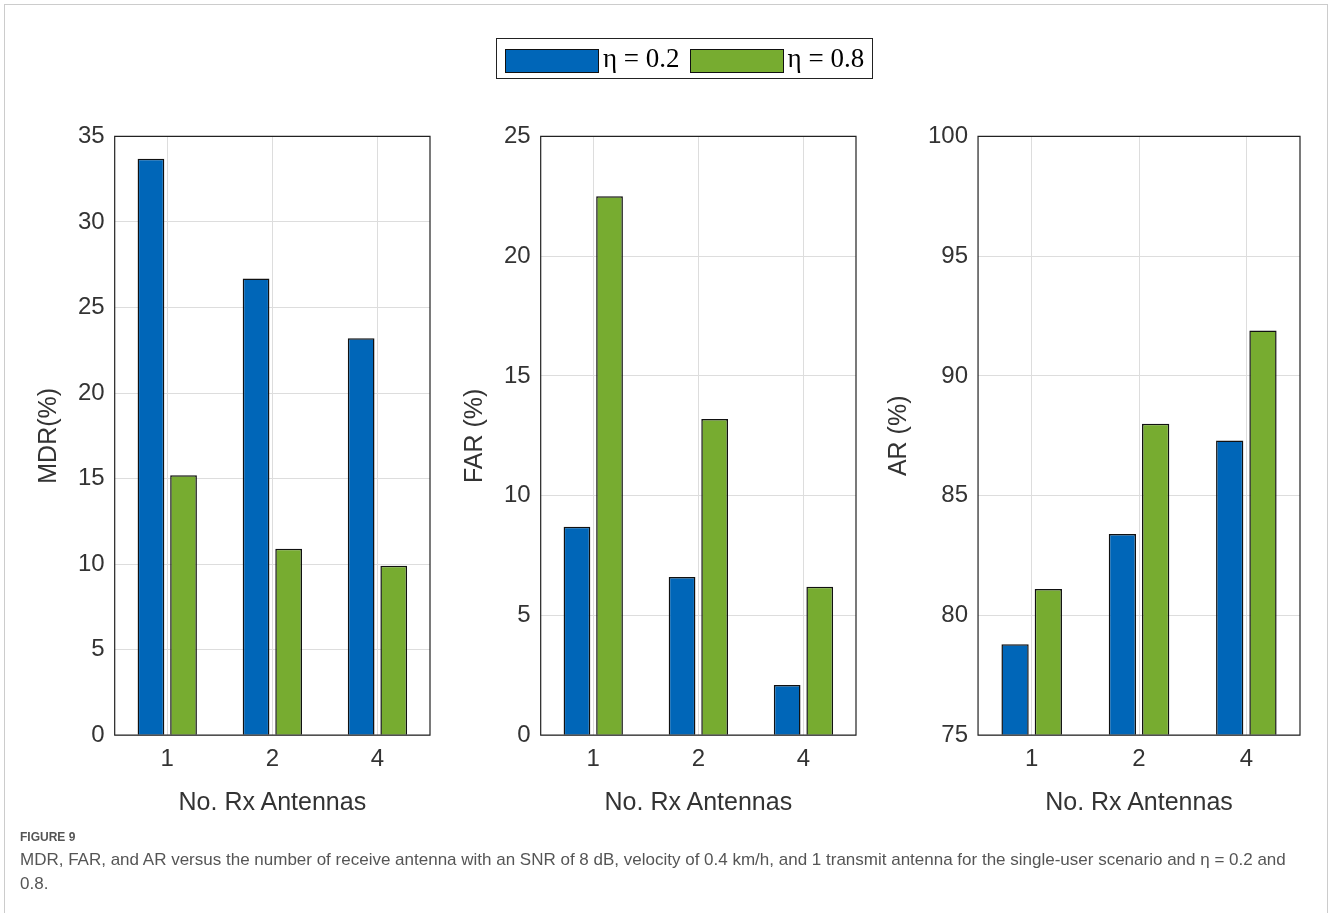 The width and height of the screenshot is (1332, 917). What do you see at coordinates (91, 135) in the screenshot?
I see `y-tick-label: 35` at bounding box center [91, 135].